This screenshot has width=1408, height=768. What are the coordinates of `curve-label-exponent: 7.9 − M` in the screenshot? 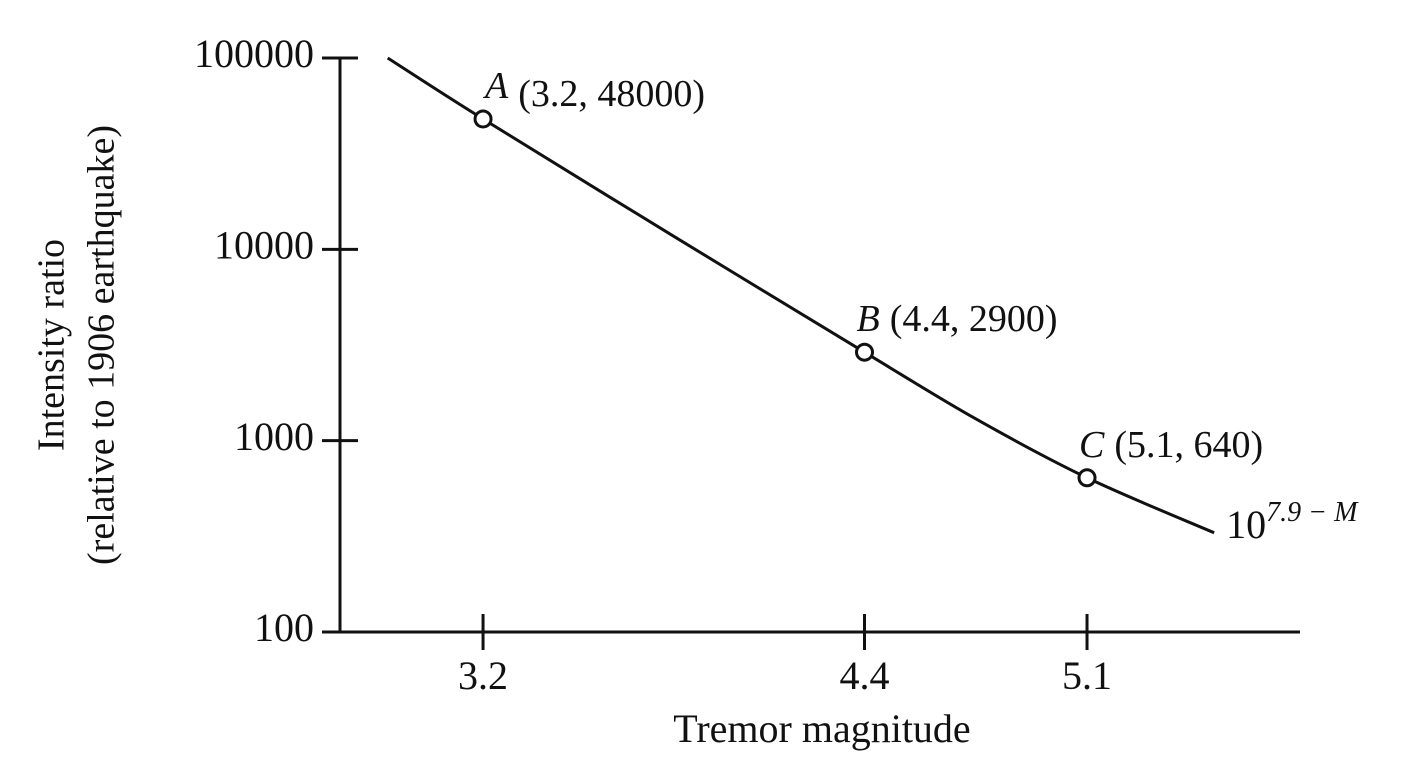 It's located at (1312, 512).